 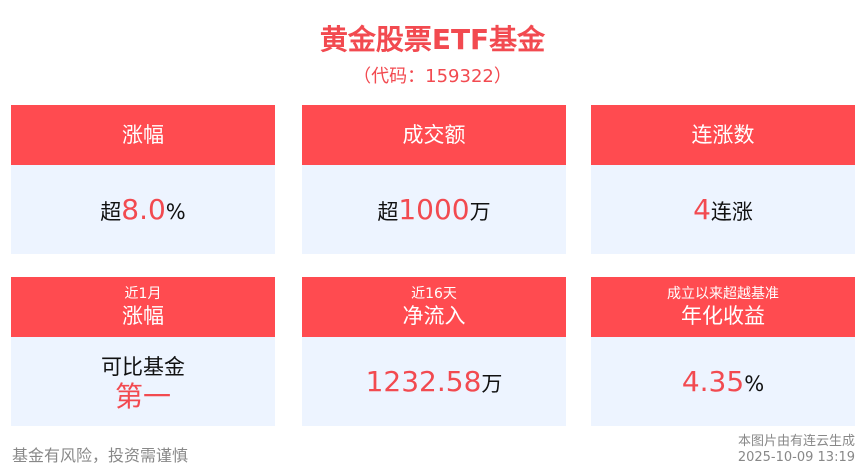 What do you see at coordinates (143, 351) in the screenshot?
I see `card-monthly-change: 近1月 涨幅 可比基金 第一` at bounding box center [143, 351].